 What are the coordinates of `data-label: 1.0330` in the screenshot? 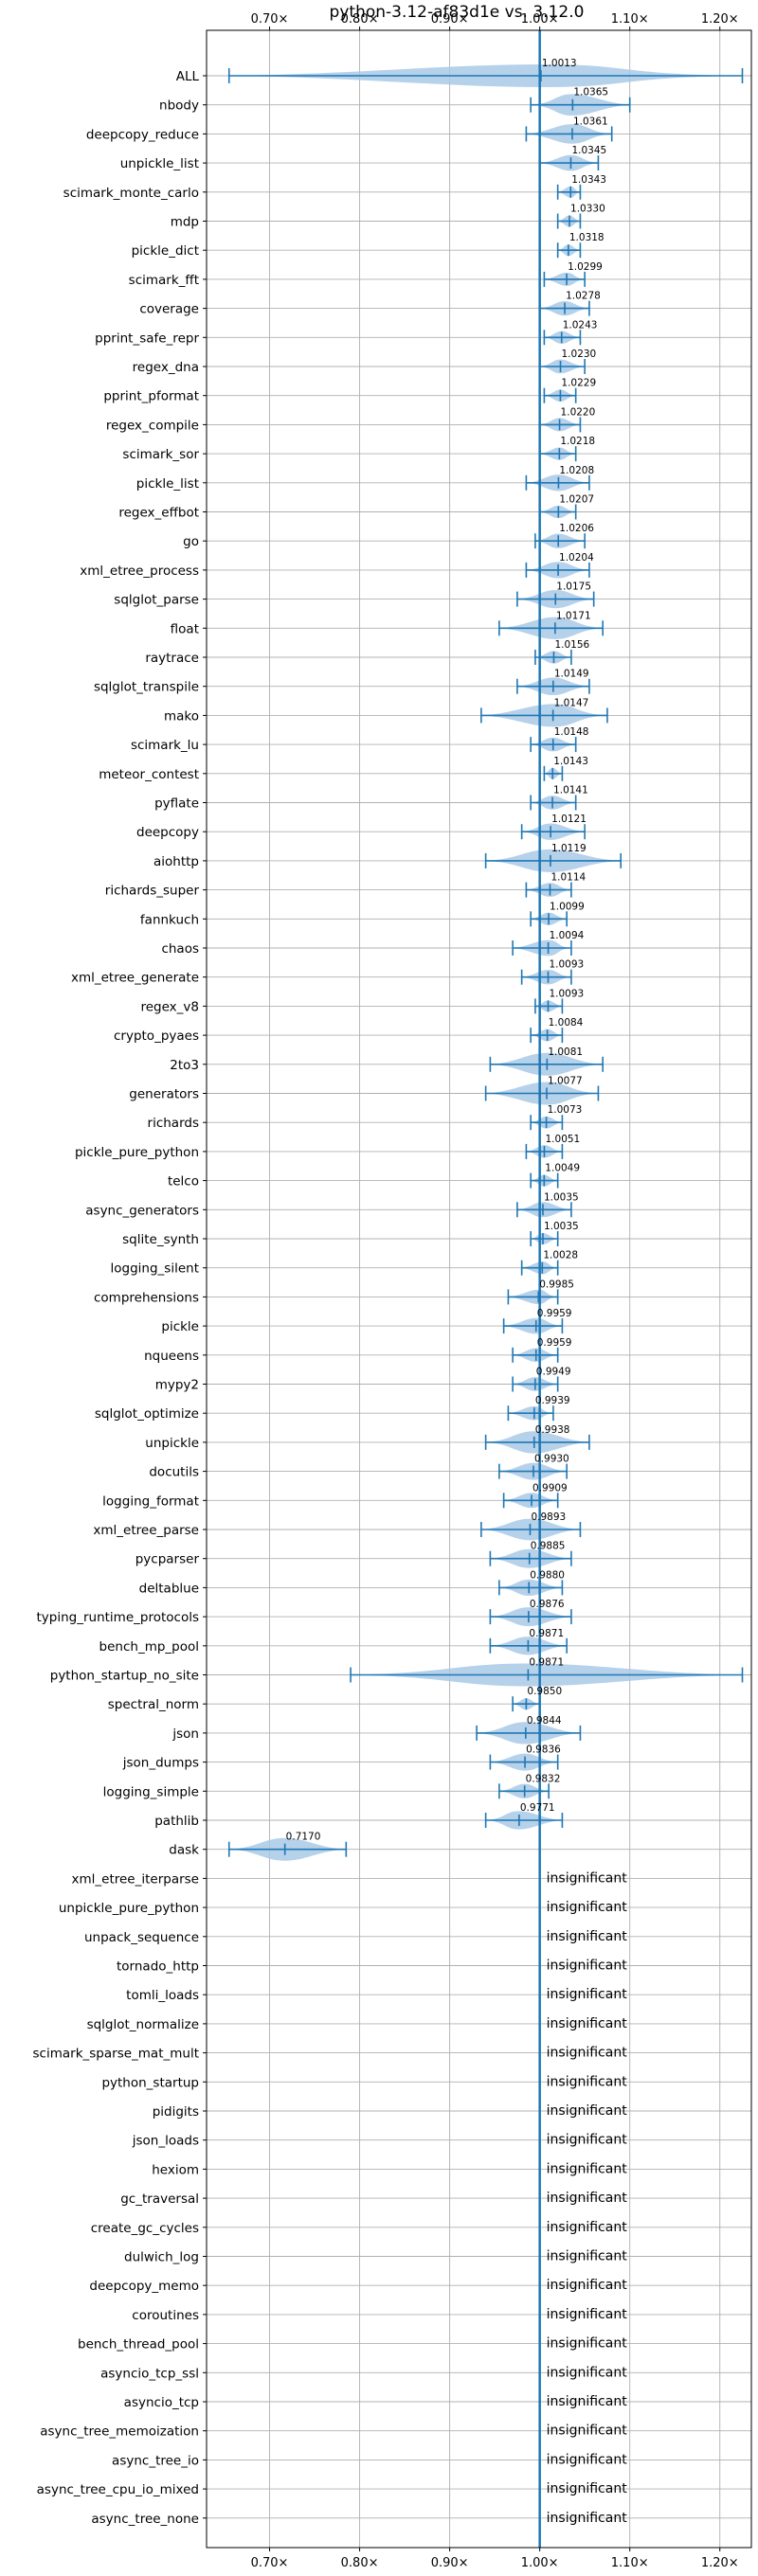 It's located at (587, 209).